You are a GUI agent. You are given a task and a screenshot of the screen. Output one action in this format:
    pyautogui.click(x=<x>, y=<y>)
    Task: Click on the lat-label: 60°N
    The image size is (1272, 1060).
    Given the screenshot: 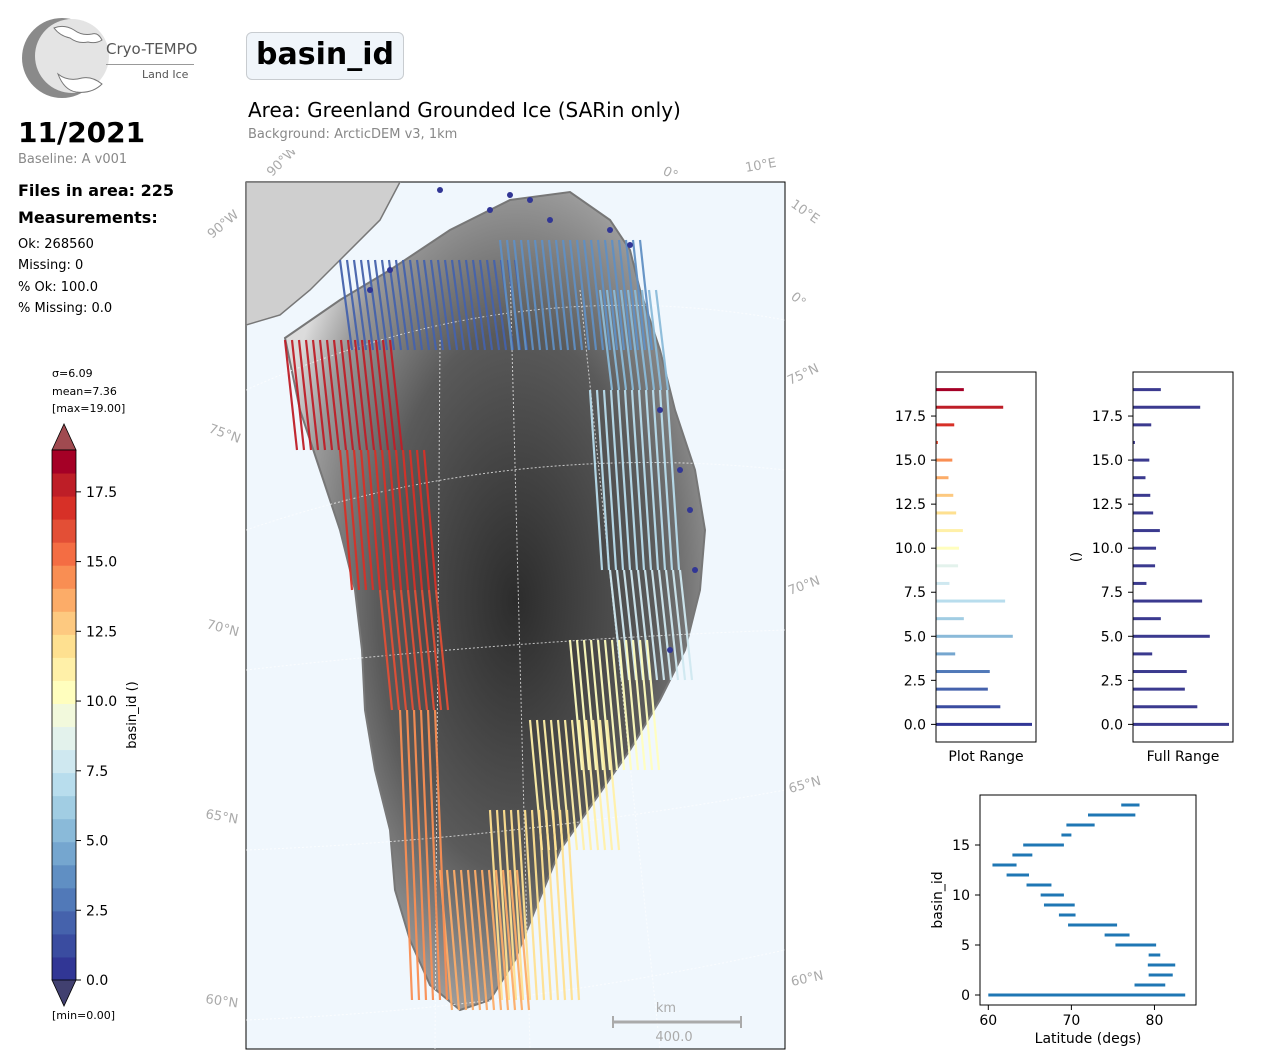 What is the action you would take?
    pyautogui.click(x=807, y=978)
    